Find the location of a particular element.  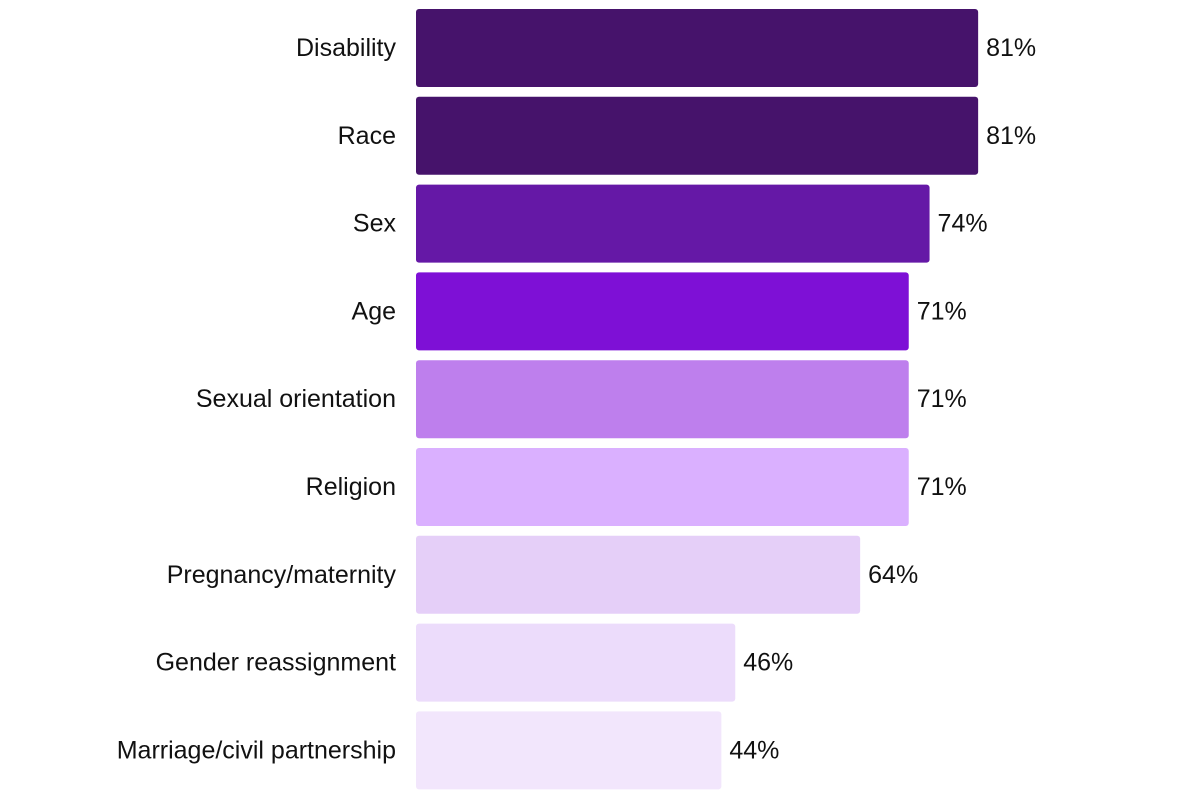

category-label-sexual-orientation: Sexual orientation is located at coordinates (296, 399).